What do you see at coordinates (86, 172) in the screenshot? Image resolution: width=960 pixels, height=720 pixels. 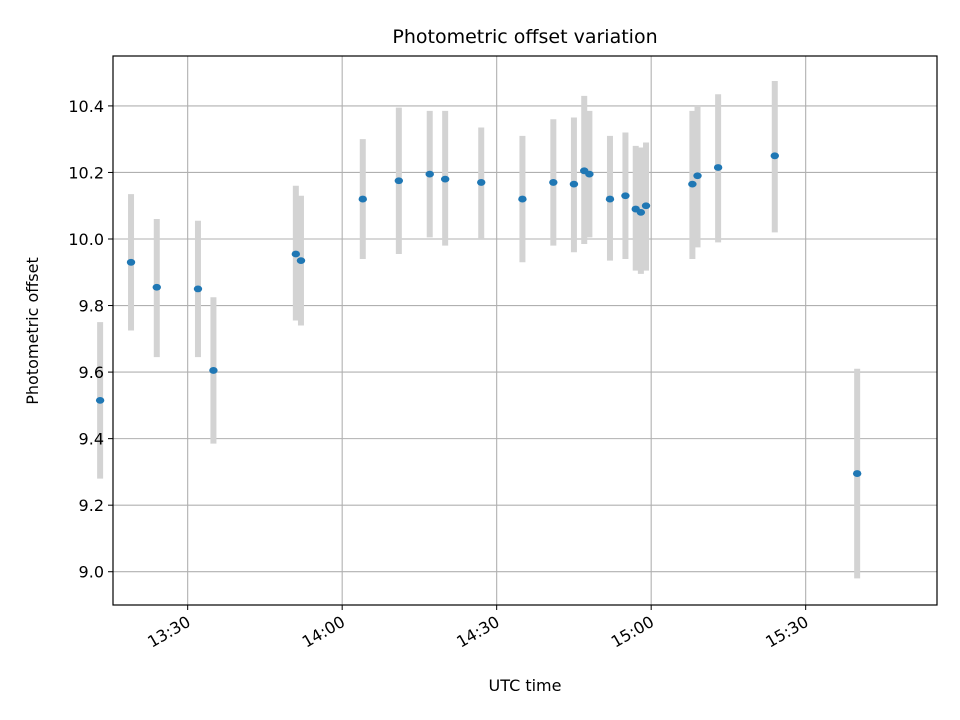 I see `y-tick-label: 10.2` at bounding box center [86, 172].